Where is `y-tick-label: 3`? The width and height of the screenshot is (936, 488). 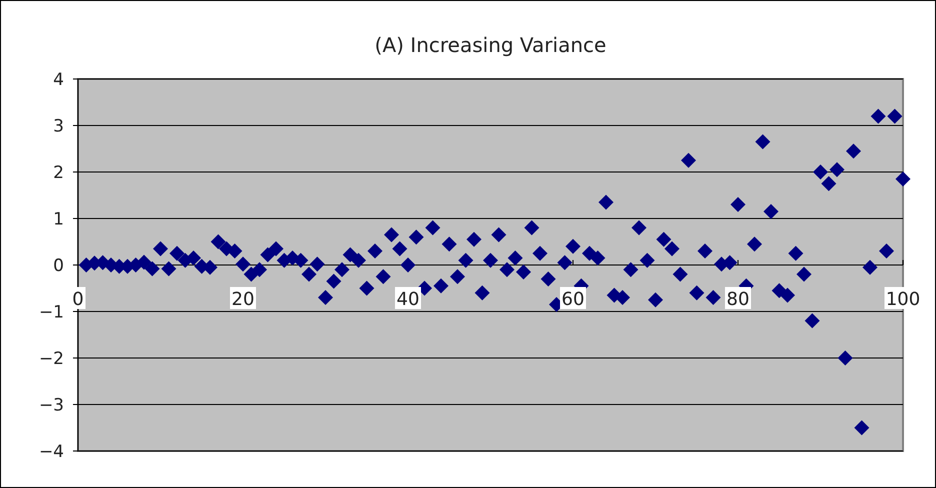
y-tick-label: 3 is located at coordinates (58, 126).